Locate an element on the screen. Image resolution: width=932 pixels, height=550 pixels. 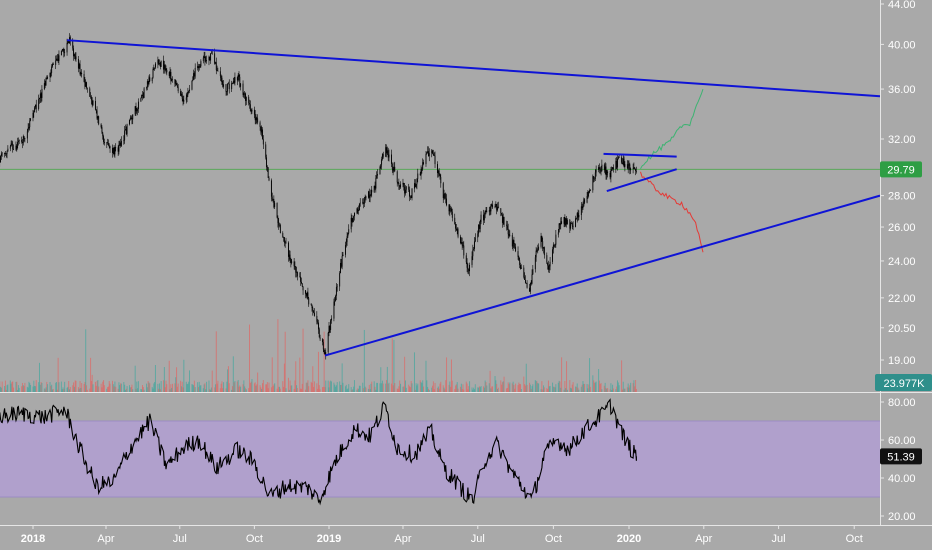
time-axis: 2018 Apr Jul Oct 2019 Apr Jul Oct 2020 Apr Jul Oct is located at coordinates (442, 535).